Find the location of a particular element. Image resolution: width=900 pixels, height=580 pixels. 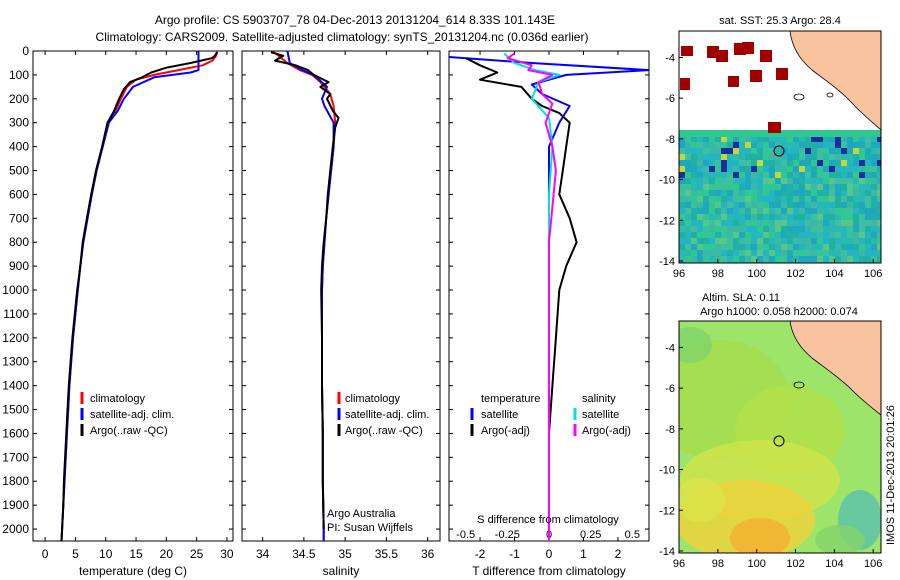

legend-label-argo: Argo(..raw -QC) is located at coordinates (384, 431).